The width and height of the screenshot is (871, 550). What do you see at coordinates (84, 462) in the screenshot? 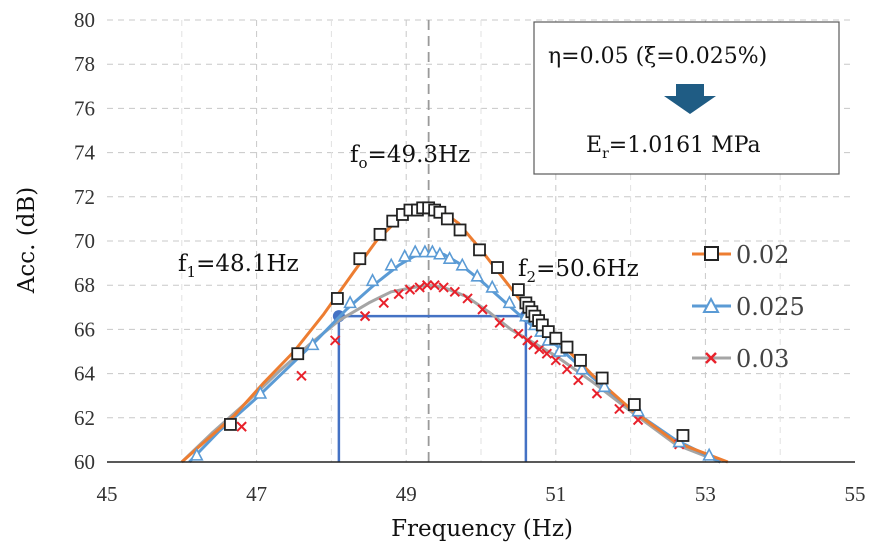
I see `y-tick-label: 60` at bounding box center [84, 462].